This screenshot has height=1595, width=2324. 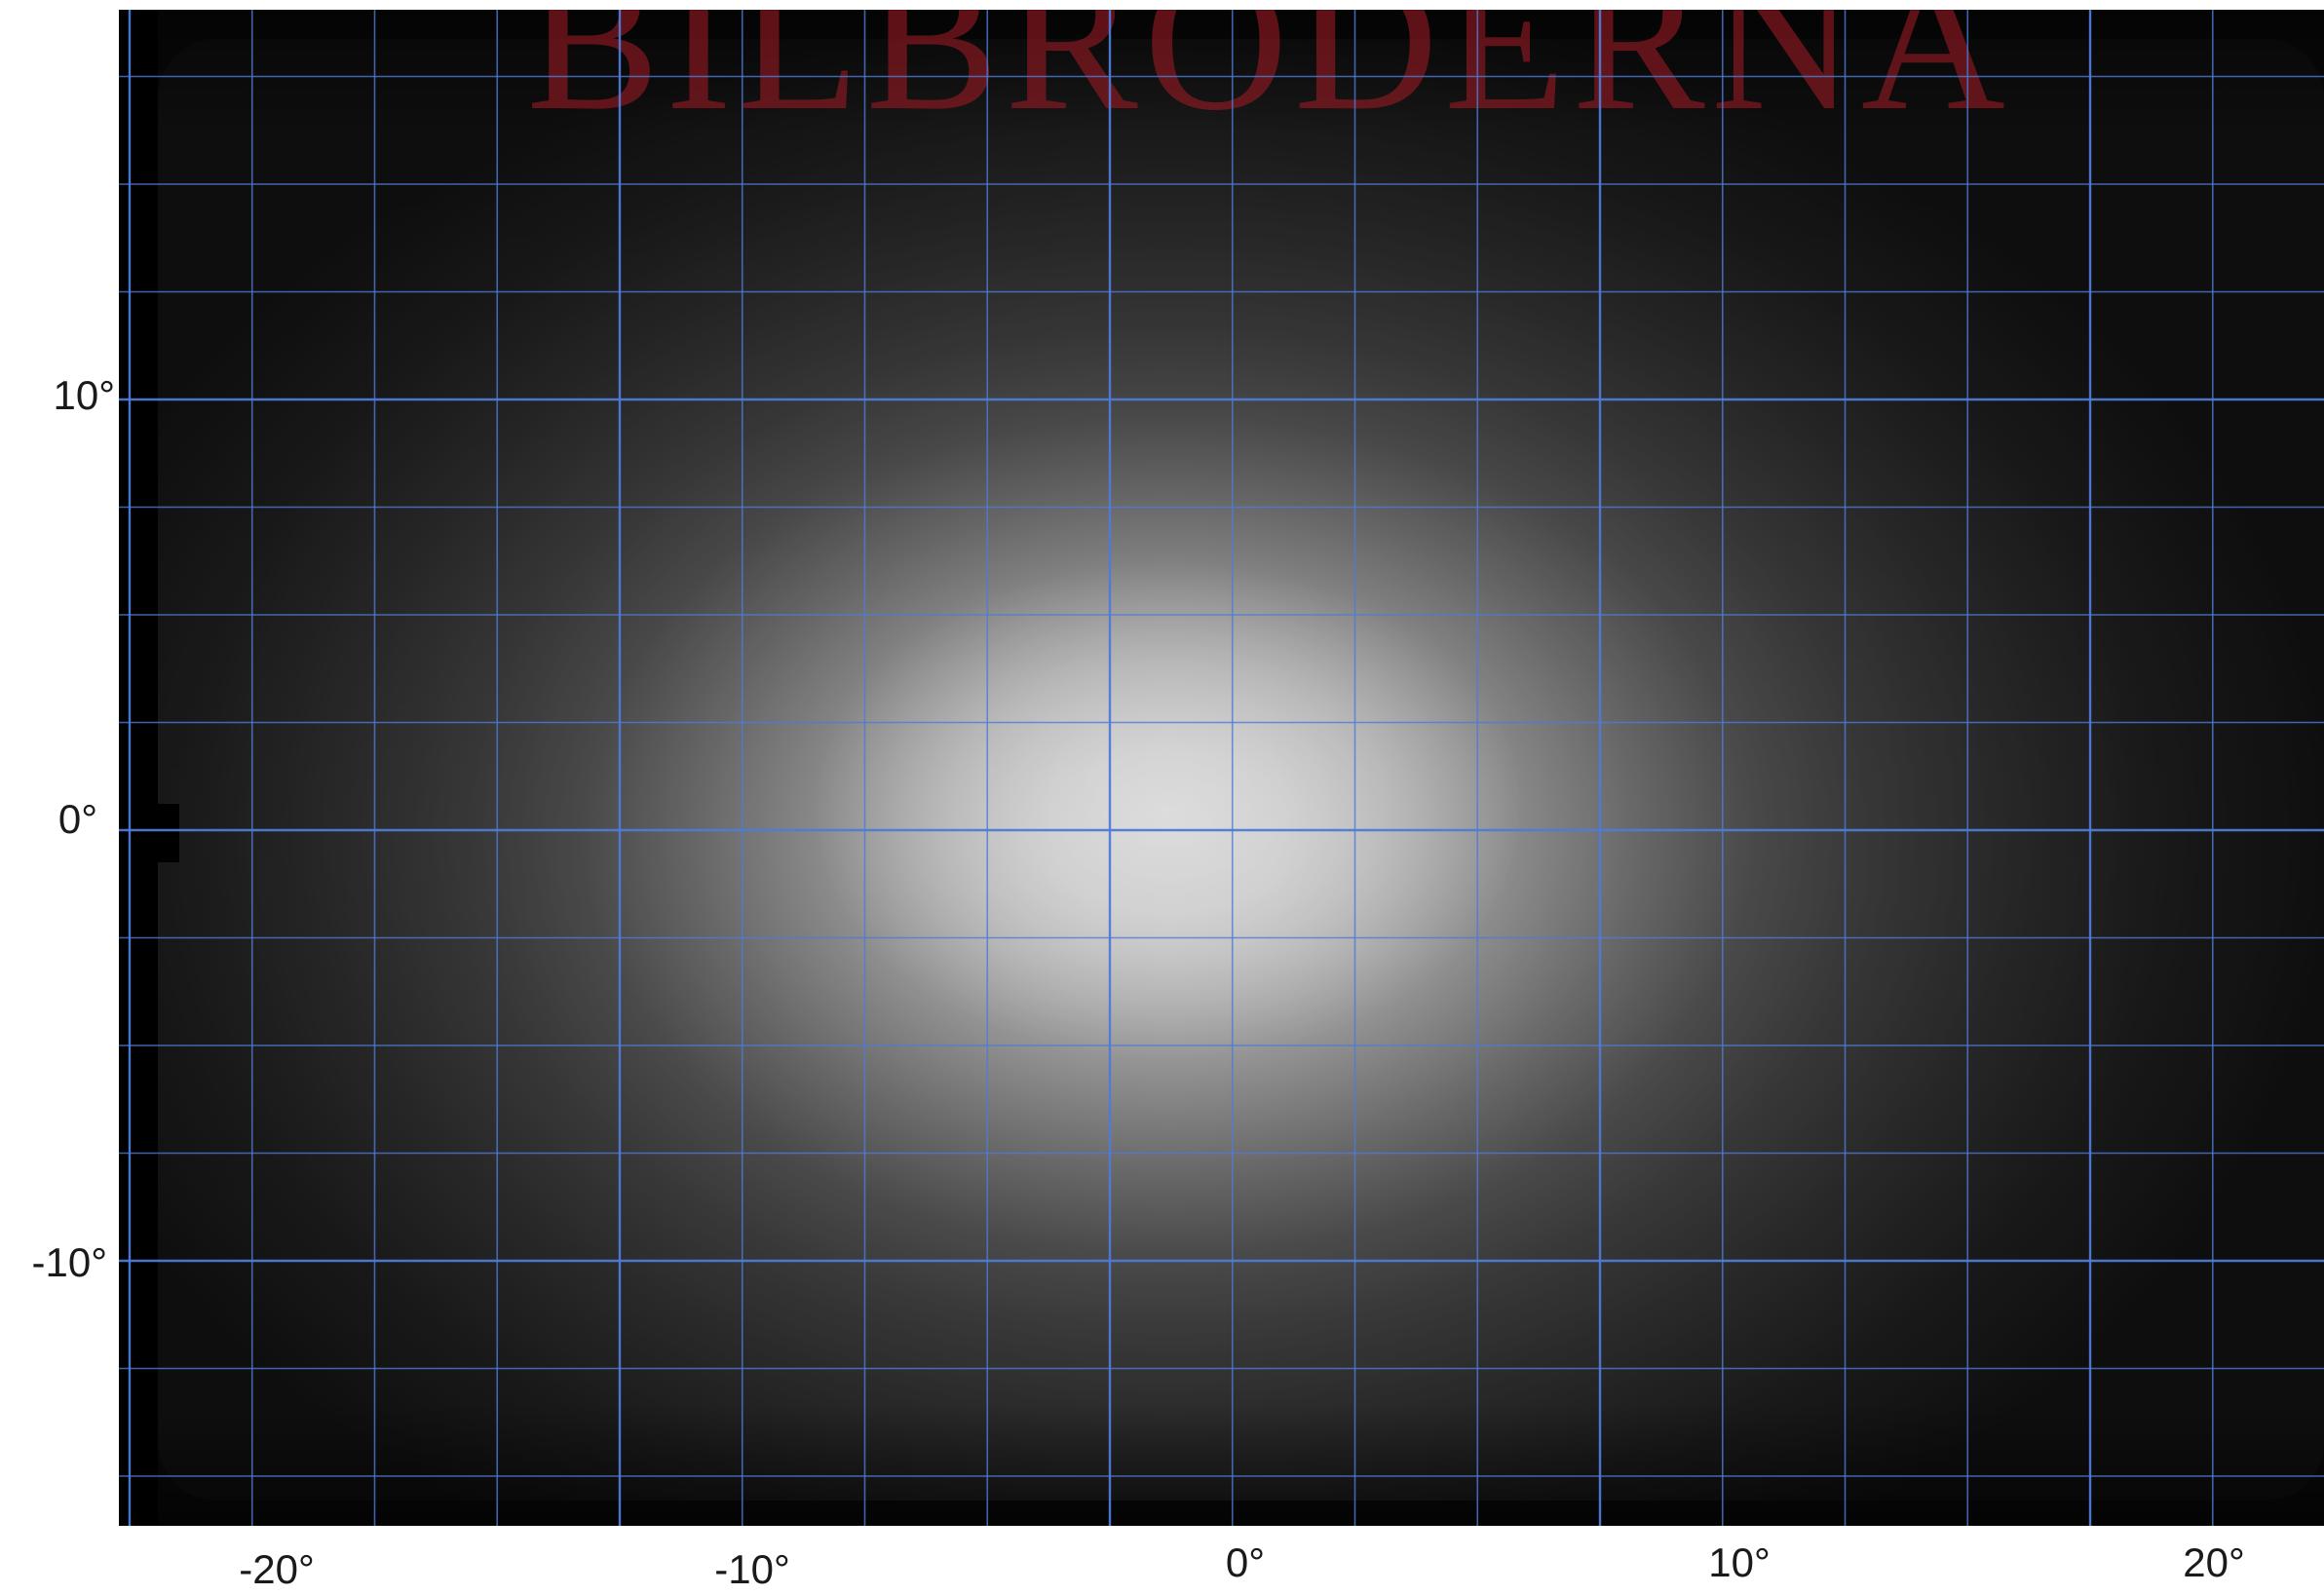 What do you see at coordinates (69, 1262) in the screenshot?
I see `y-tick-label-minus-10: -10°` at bounding box center [69, 1262].